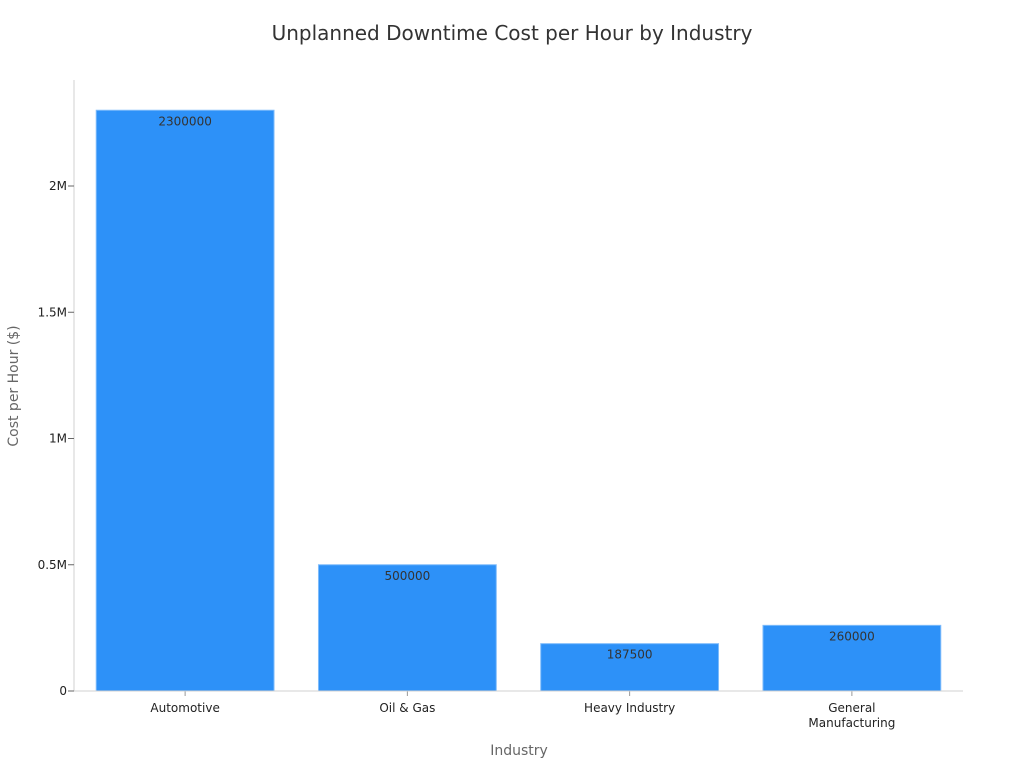  Describe the element at coordinates (407, 708) in the screenshot. I see `x-tick-label: Oil & Gas` at that location.